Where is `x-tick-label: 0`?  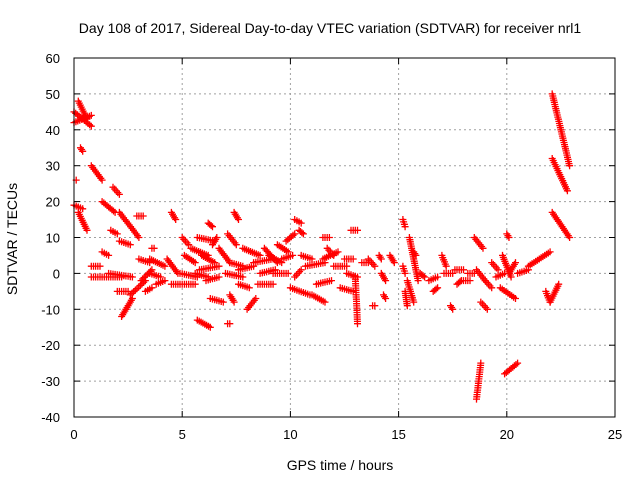 x-tick-label: 0 is located at coordinates (73, 434).